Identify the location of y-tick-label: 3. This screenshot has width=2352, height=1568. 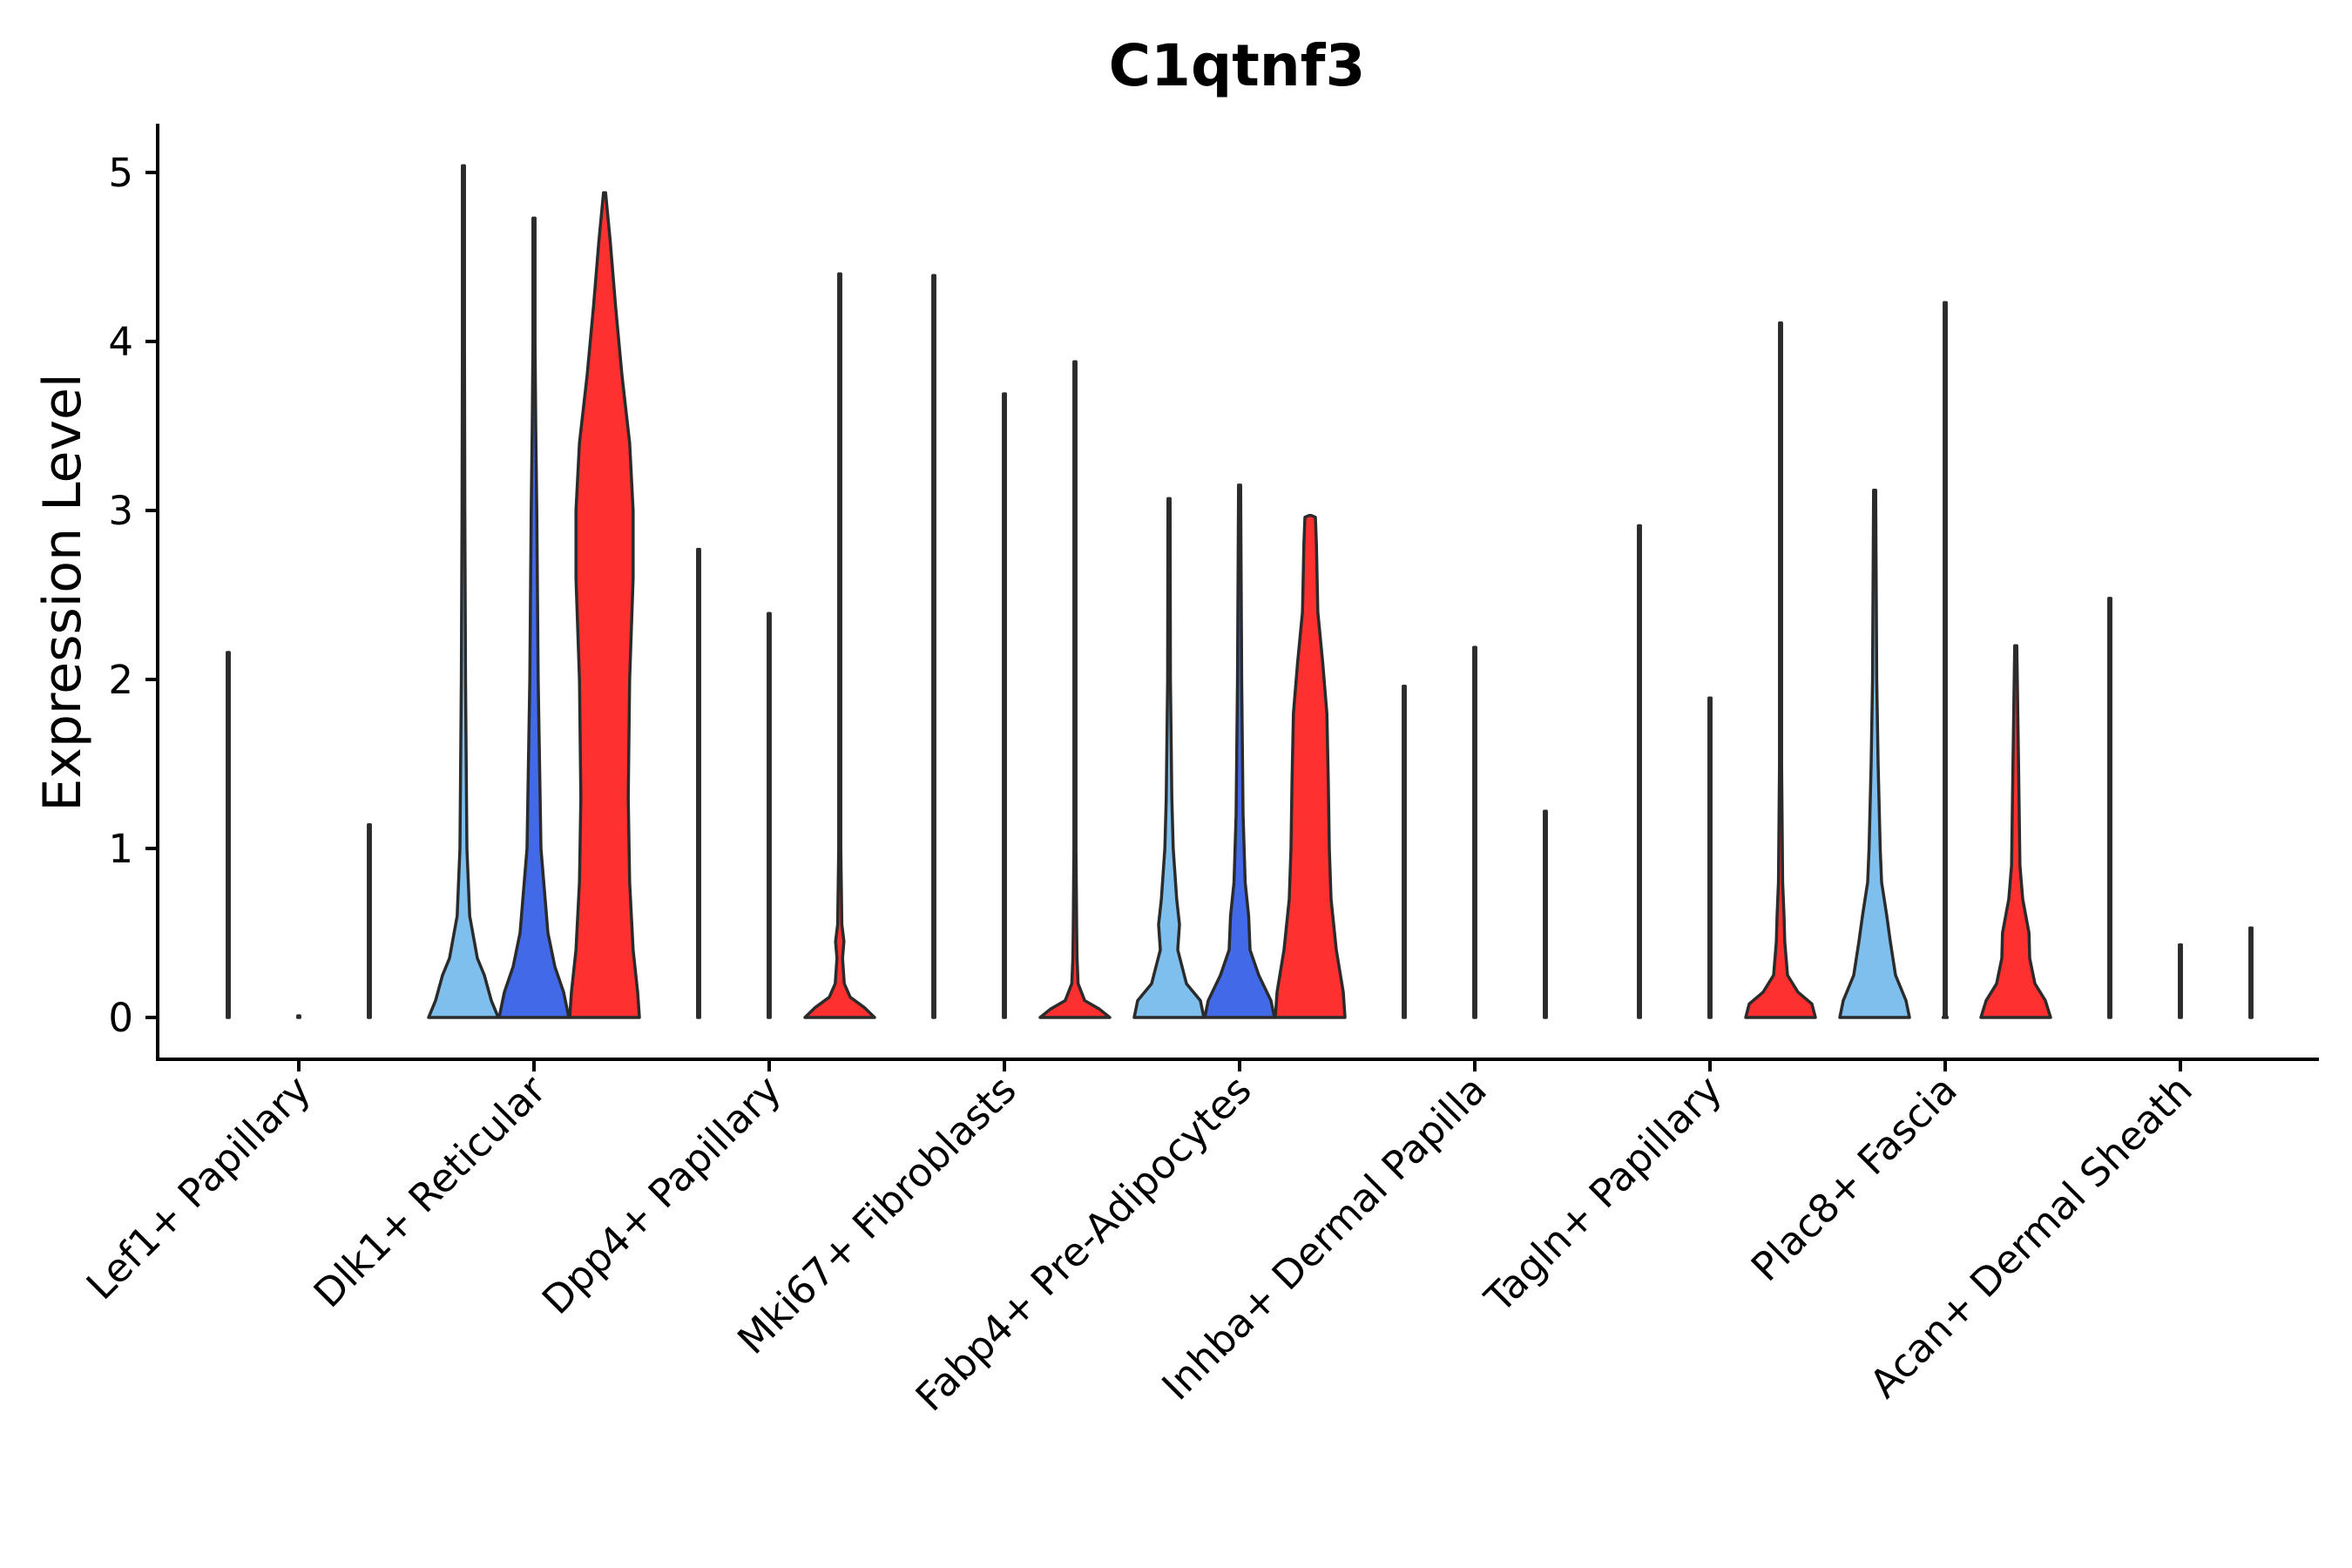
(120, 511).